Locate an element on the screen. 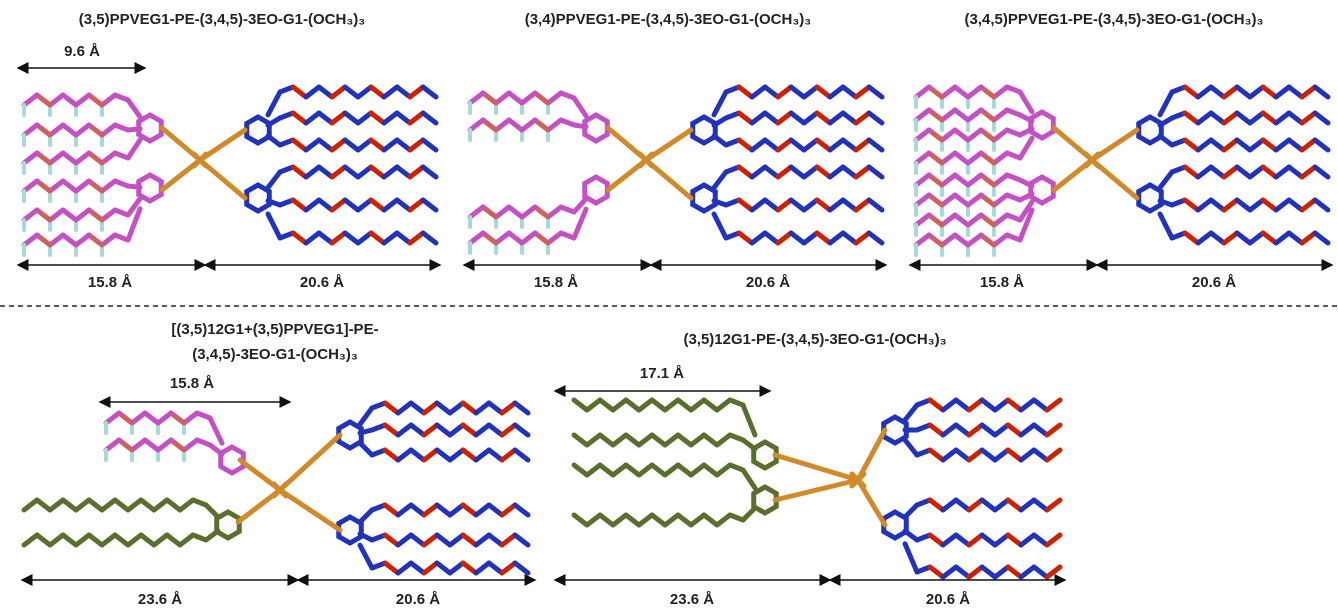  ring is located at coordinates (150, 188).